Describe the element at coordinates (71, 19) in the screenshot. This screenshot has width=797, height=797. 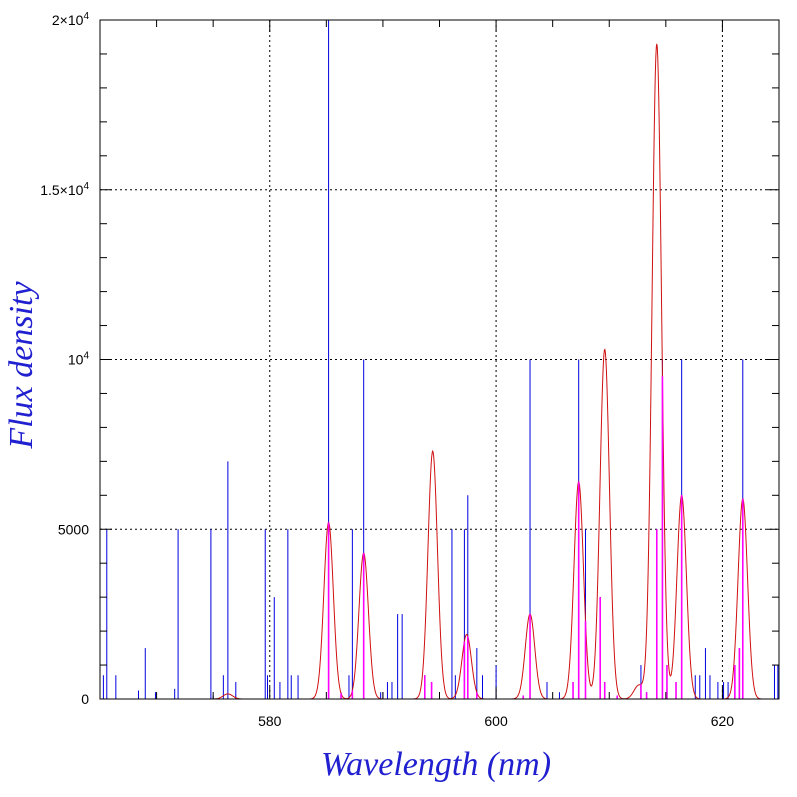
I see `y-tick-label: 2×10⁴` at that location.